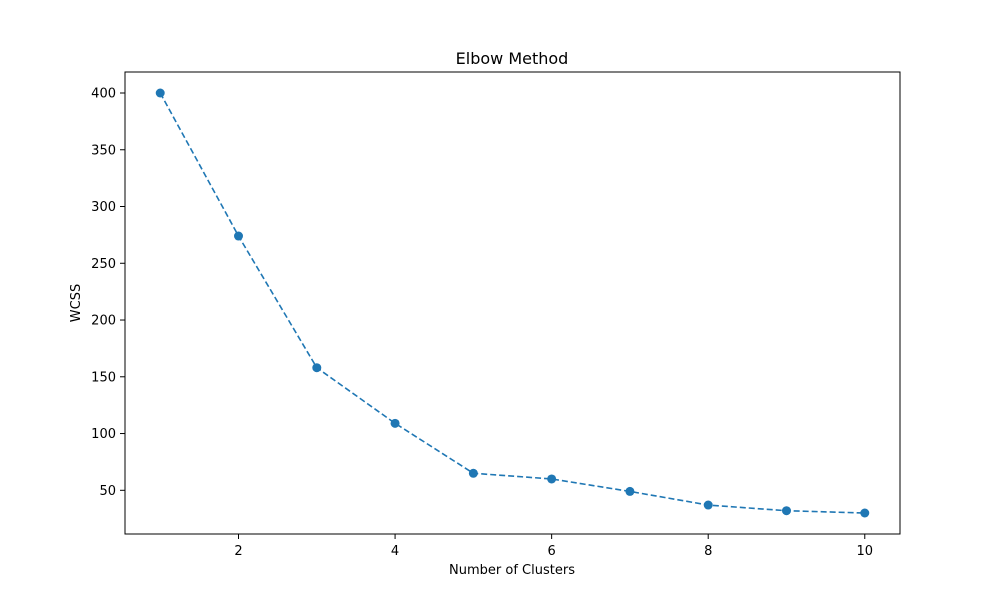  Describe the element at coordinates (76, 303) in the screenshot. I see `y-axis-label: WCSS` at that location.